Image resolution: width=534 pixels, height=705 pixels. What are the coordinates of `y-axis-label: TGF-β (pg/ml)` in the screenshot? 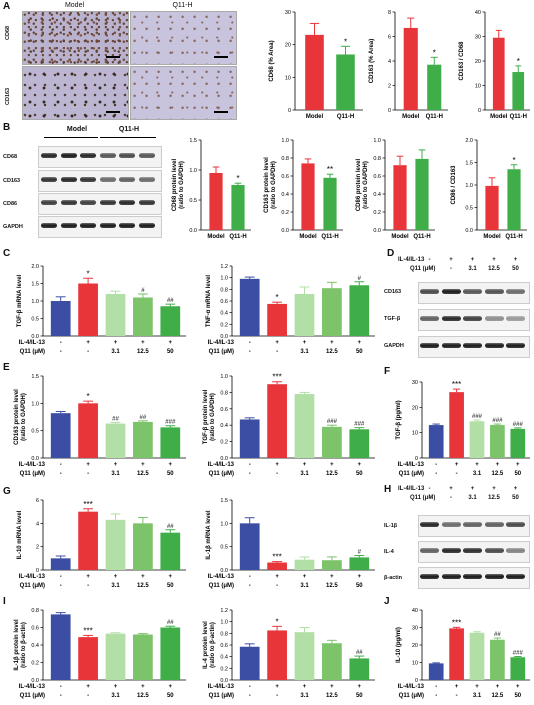 It's located at (399, 419).